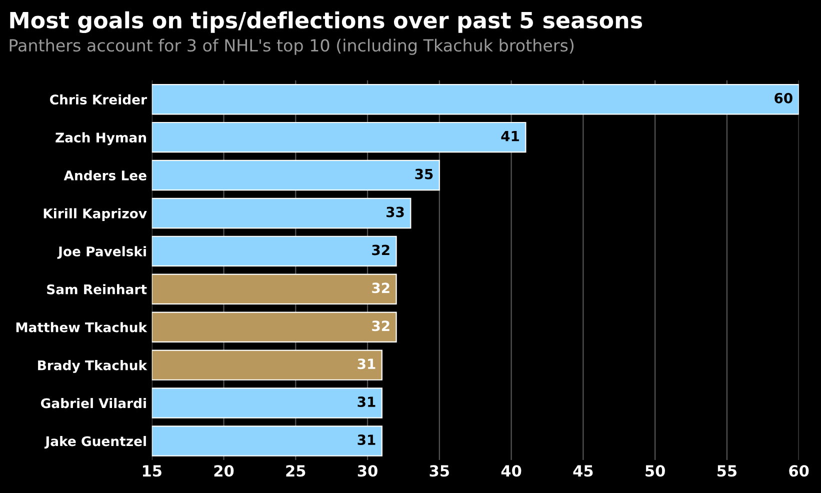 The height and width of the screenshot is (493, 821). What do you see at coordinates (439, 471) in the screenshot?
I see `x-tick-label: 35` at bounding box center [439, 471].